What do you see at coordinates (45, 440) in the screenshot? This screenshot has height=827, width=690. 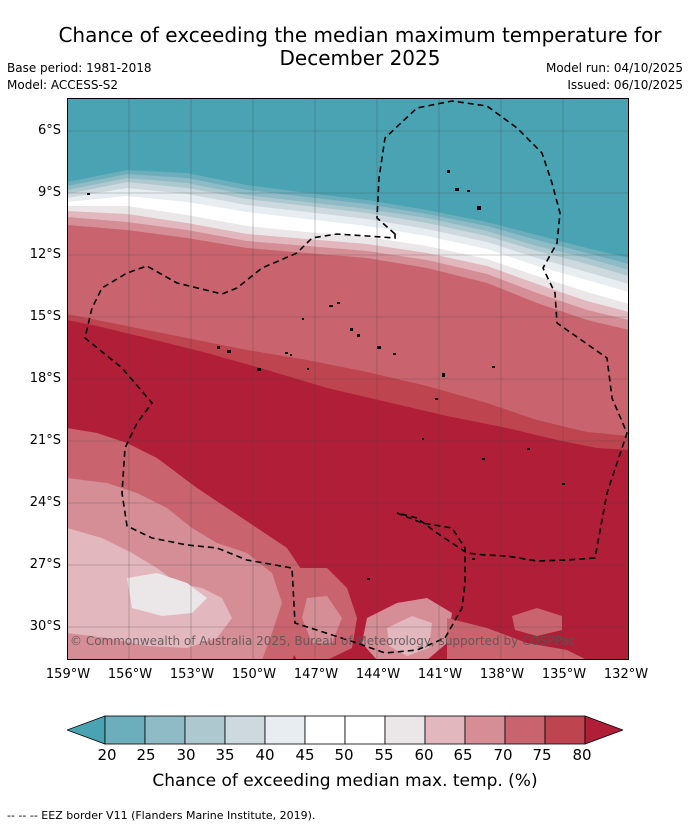 I see `lat-label: 21°S` at bounding box center [45, 440].